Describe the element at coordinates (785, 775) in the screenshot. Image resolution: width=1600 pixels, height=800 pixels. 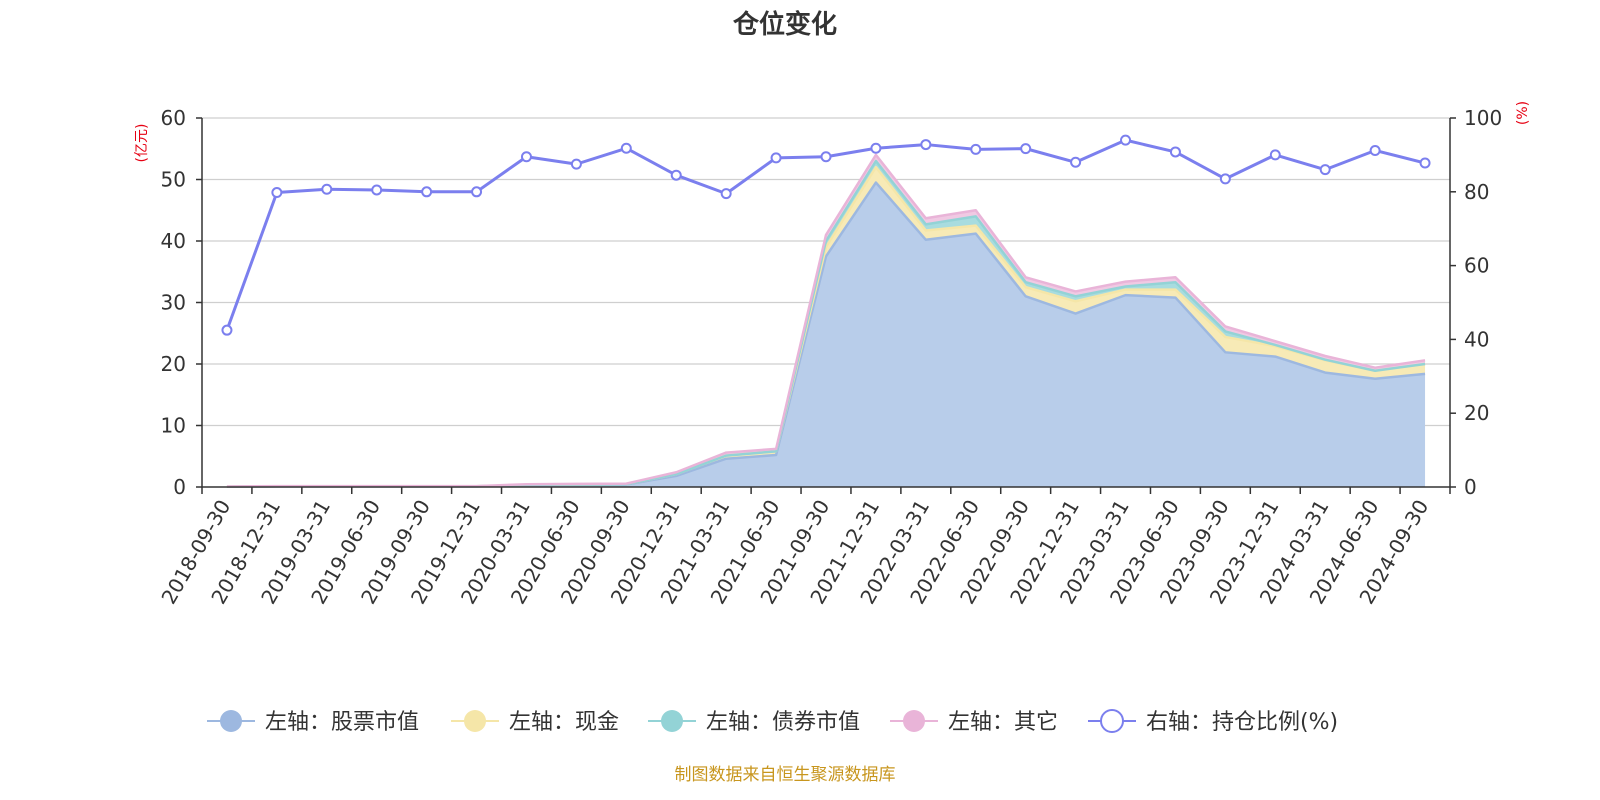
I see `source-note: 制图数据来自恒生聚源数据库` at that location.